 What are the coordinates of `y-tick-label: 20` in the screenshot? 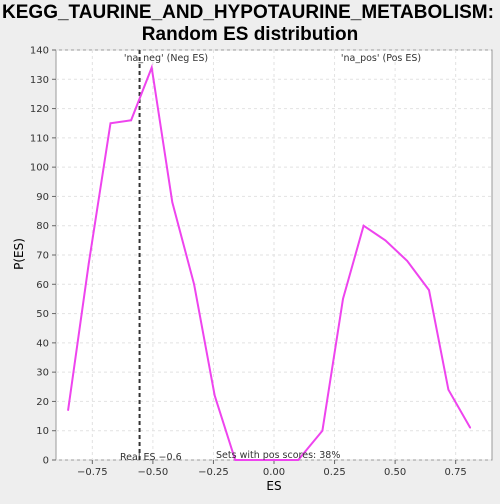 It's located at (42, 402).